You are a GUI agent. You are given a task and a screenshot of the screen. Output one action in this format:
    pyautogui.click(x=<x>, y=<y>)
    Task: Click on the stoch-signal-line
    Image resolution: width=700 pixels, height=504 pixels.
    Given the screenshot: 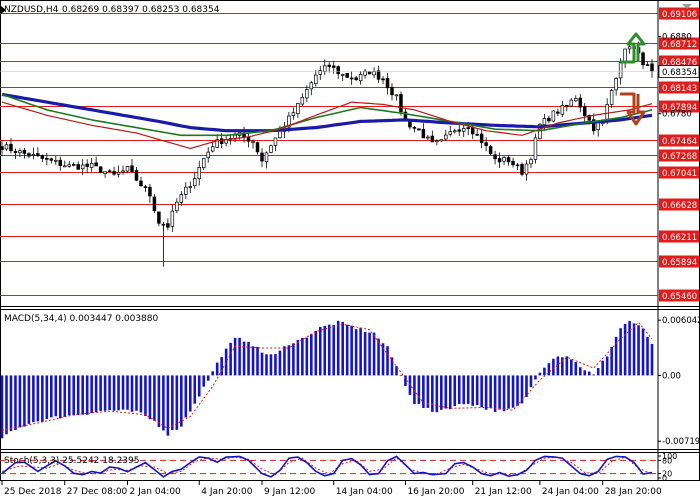 What is the action you would take?
    pyautogui.click(x=327, y=466)
    